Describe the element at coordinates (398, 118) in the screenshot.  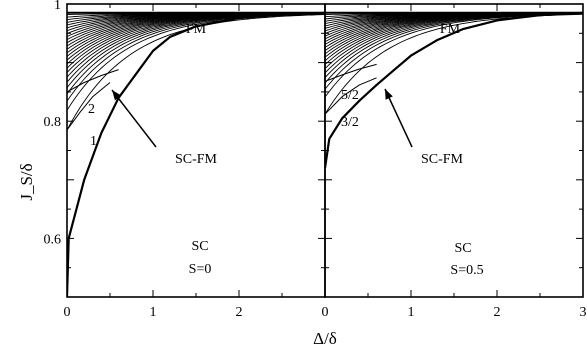
I see `right-scfm-arrow` at that location.